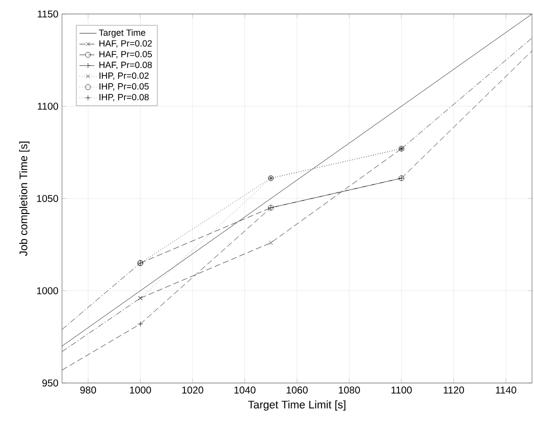  I want to click on y-axis-title: Job completion Time [s], so click(24, 199).